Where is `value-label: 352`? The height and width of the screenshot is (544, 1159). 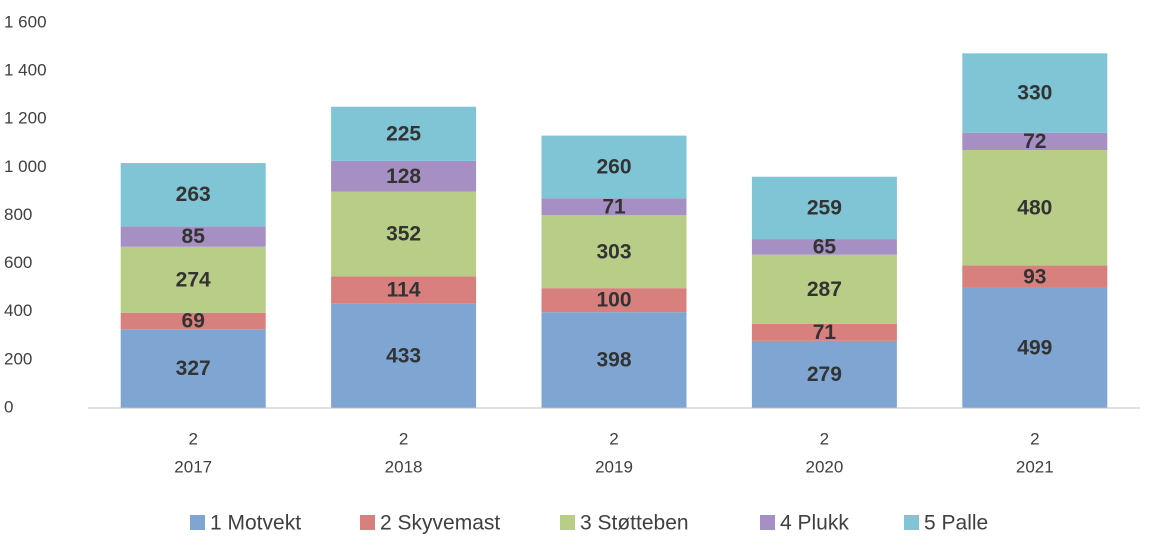
value-label: 352 is located at coordinates (403, 234).